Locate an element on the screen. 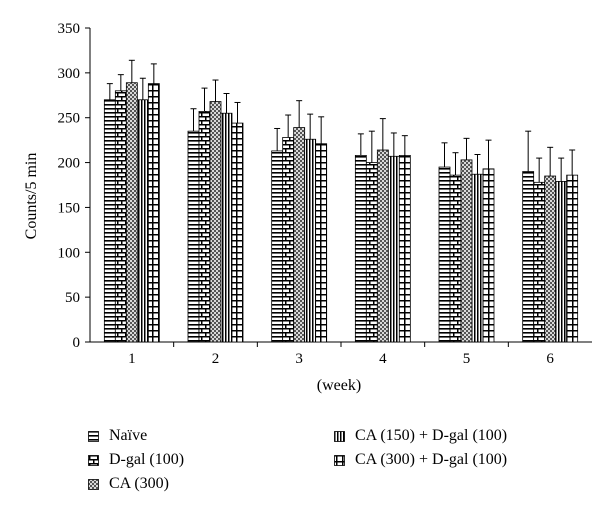 The height and width of the screenshot is (516, 600). x-tick-label: 2 is located at coordinates (216, 359).